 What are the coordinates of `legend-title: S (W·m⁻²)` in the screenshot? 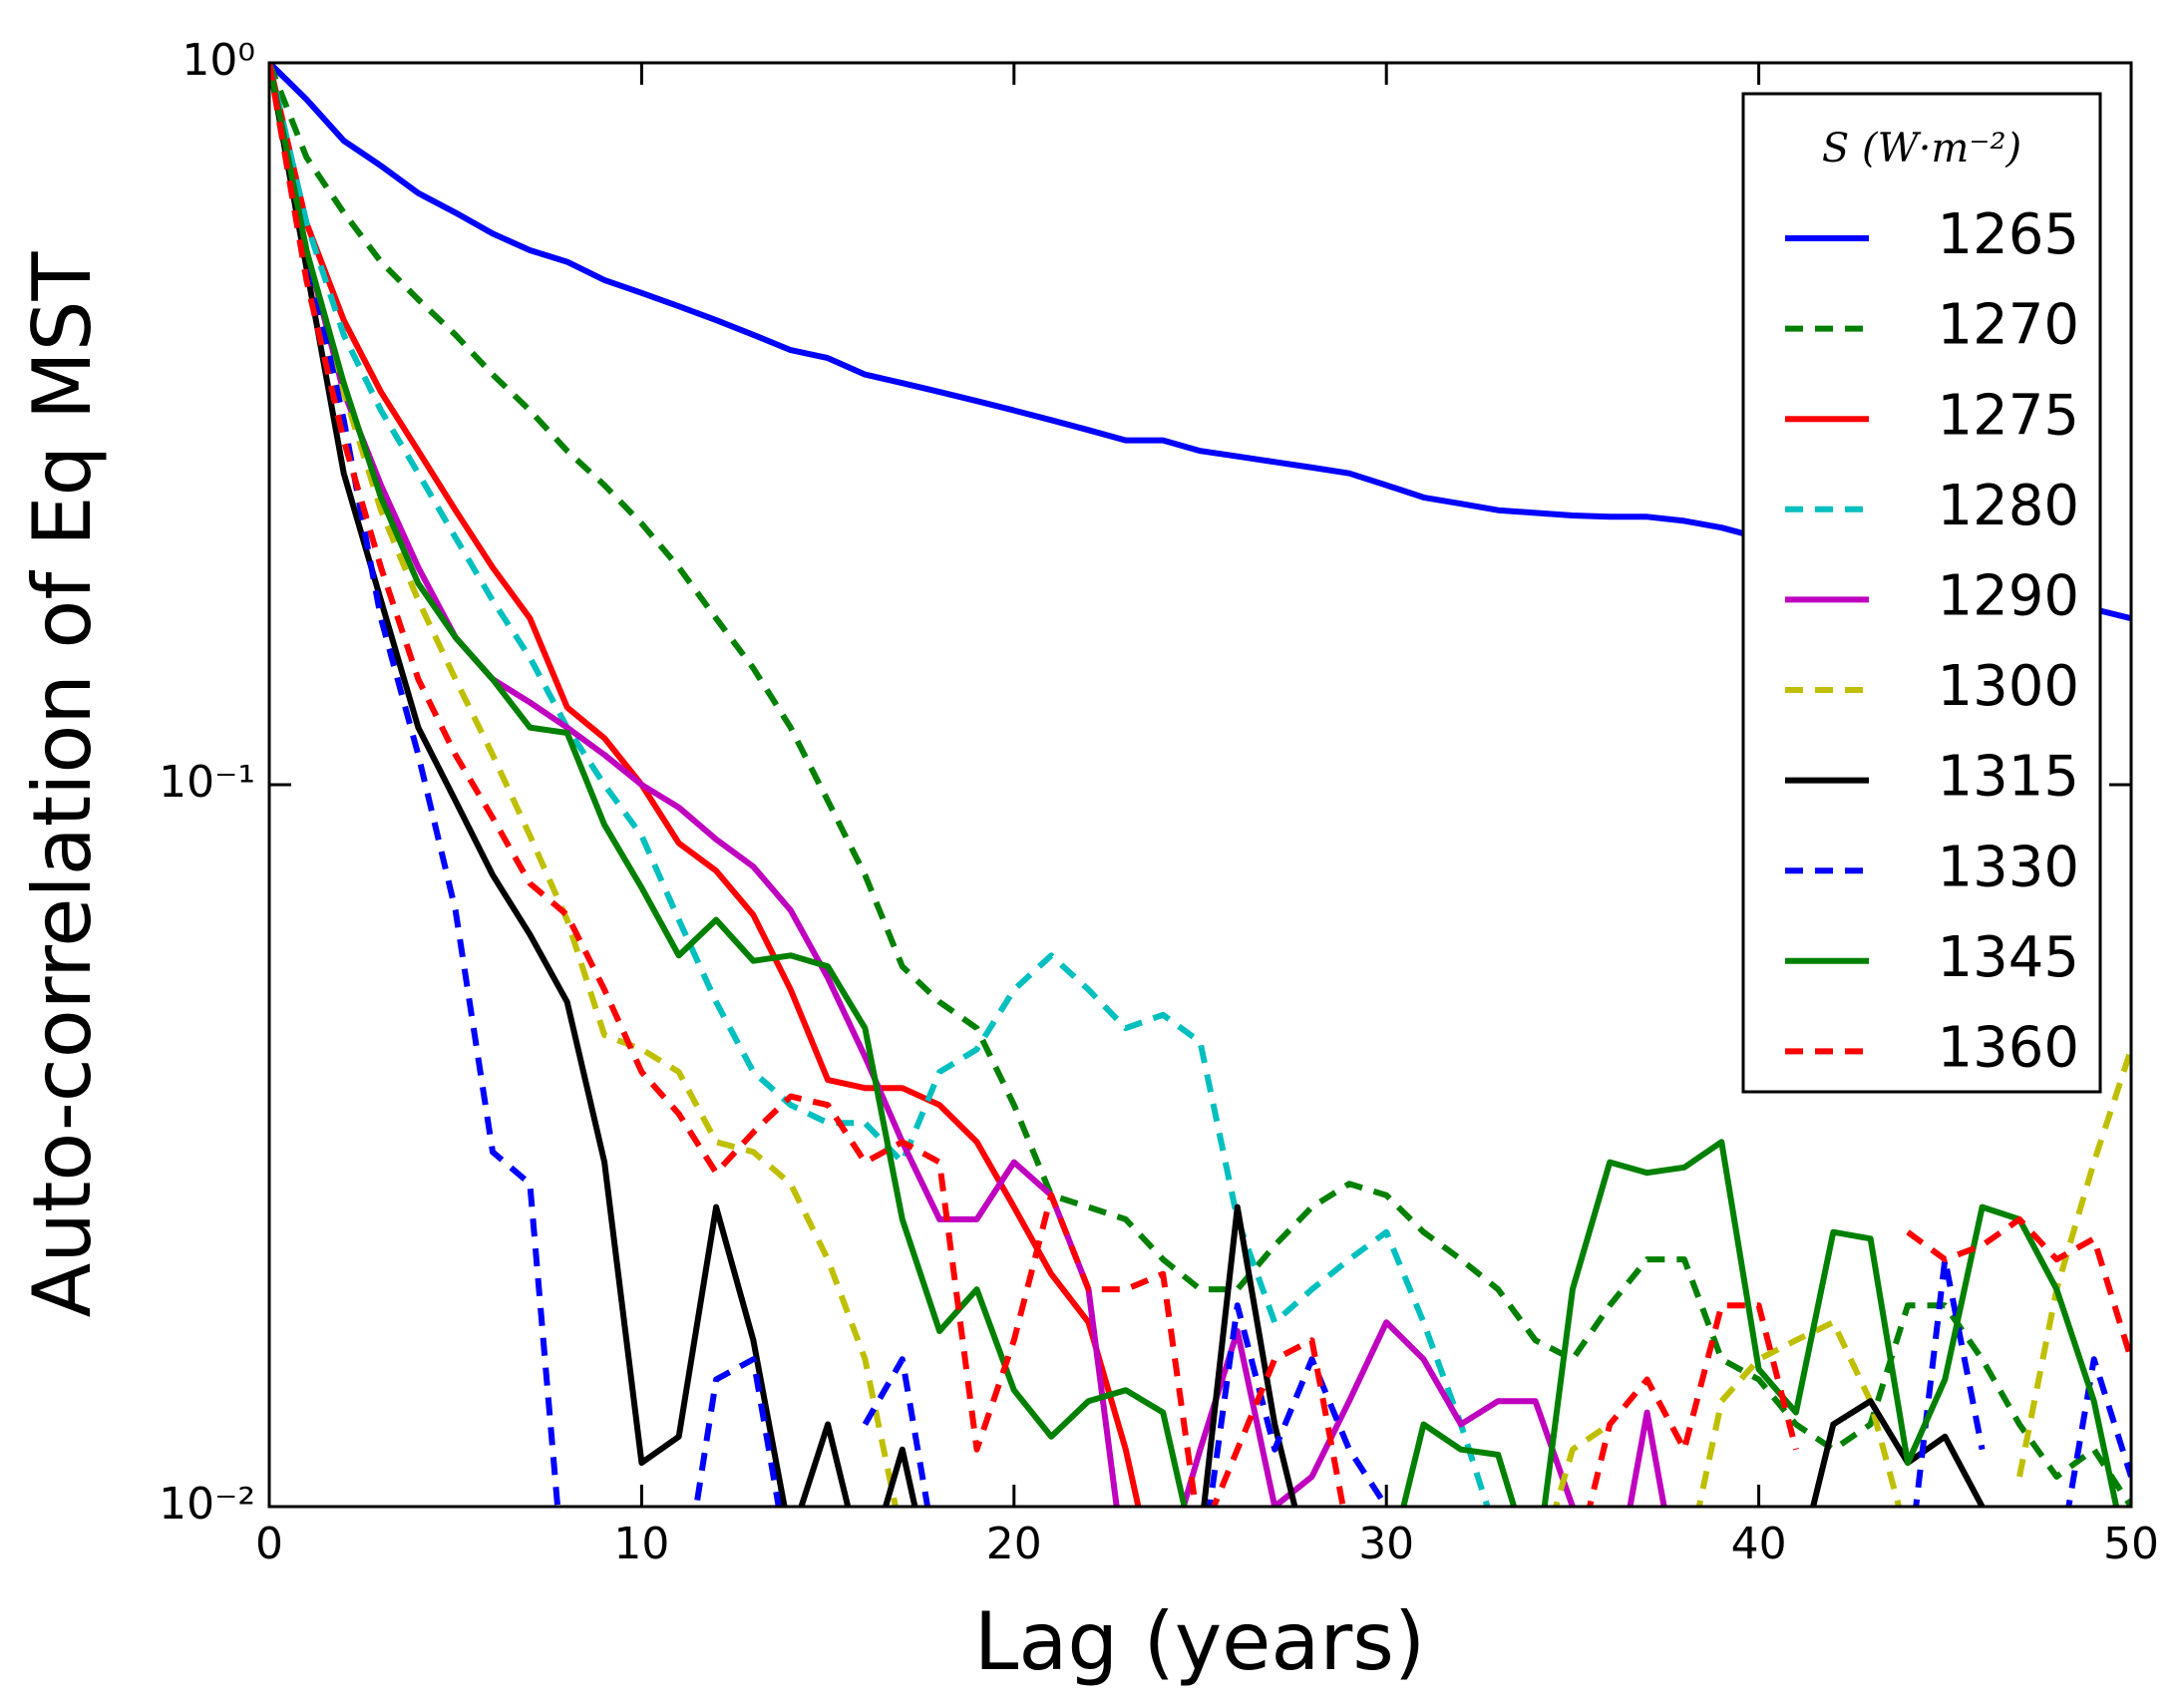 It's located at (1921, 148).